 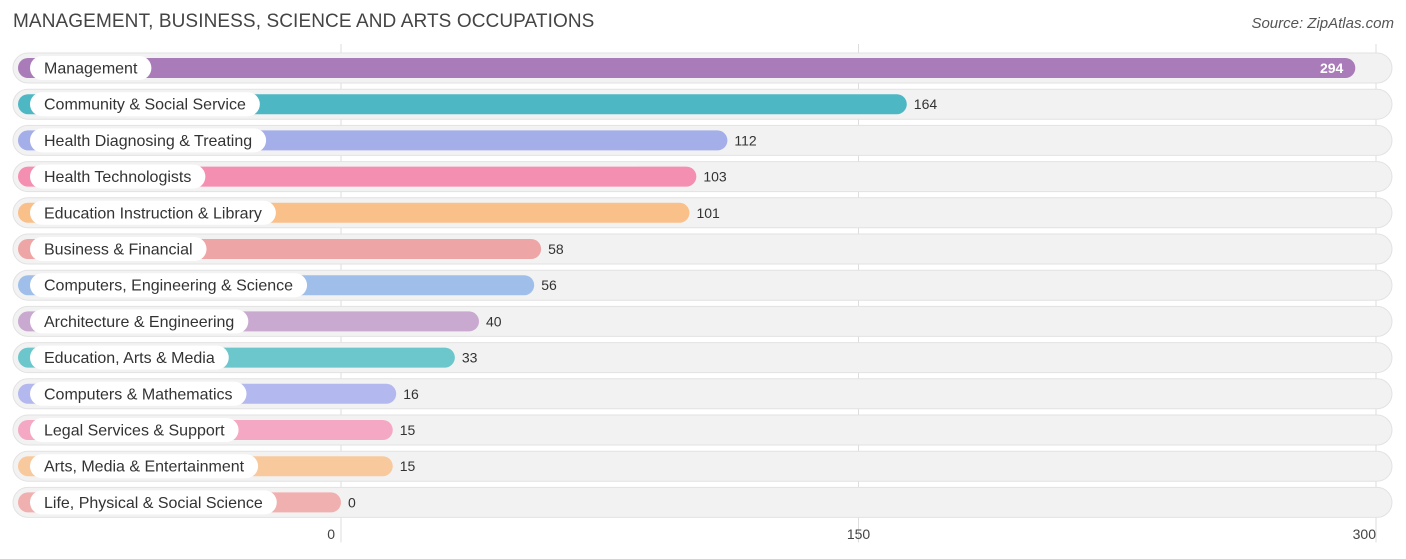 What do you see at coordinates (1322, 23) in the screenshot?
I see `source-credit: Source: ZipAtlas.com` at bounding box center [1322, 23].